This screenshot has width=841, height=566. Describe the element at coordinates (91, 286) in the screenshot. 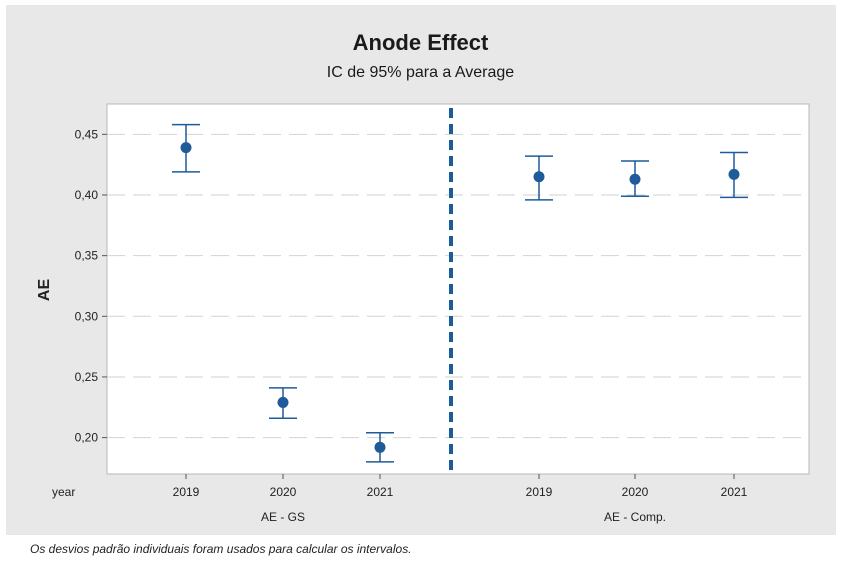

I see `y-axis-ticks: 0,45 0,40 0,35 0,30 0,25 0,20` at that location.